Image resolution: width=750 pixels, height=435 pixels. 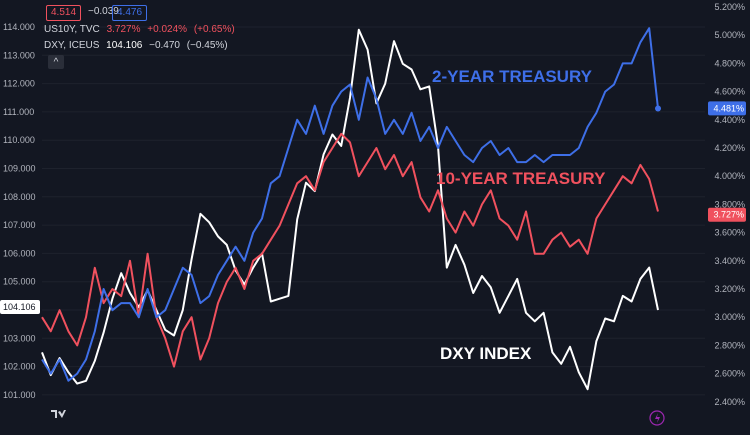 What do you see at coordinates (486, 353) in the screenshot?
I see `annotation-label: DXY INDEX` at bounding box center [486, 353].